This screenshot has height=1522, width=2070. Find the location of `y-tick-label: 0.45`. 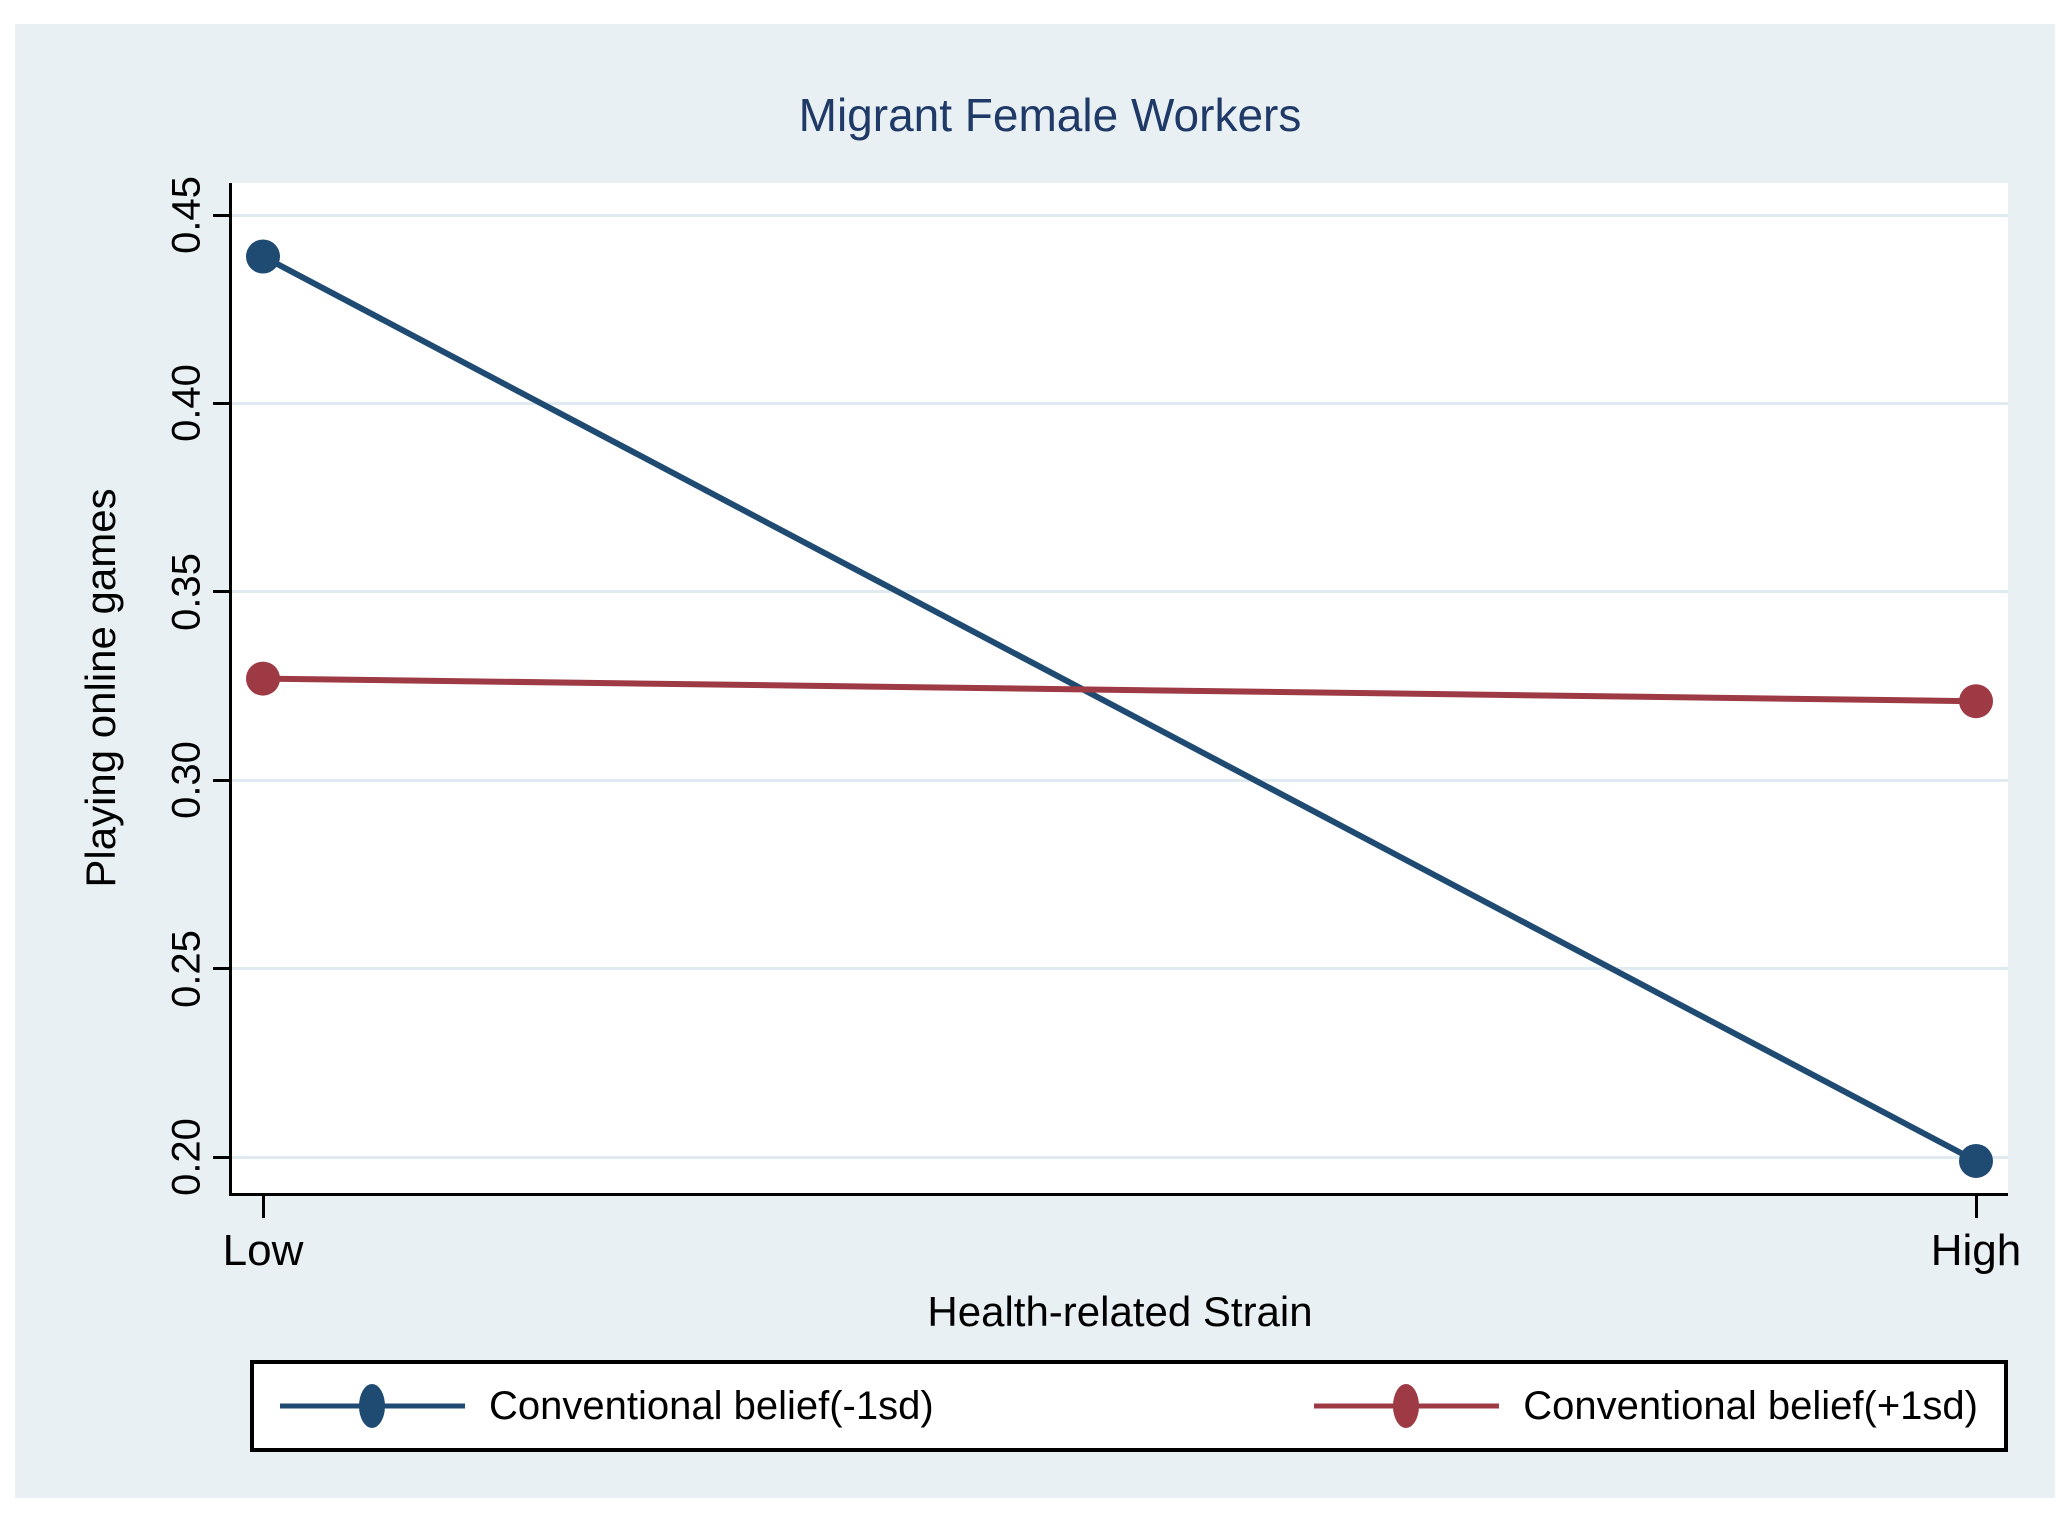

y-tick-label: 0.45 is located at coordinates (186, 215).